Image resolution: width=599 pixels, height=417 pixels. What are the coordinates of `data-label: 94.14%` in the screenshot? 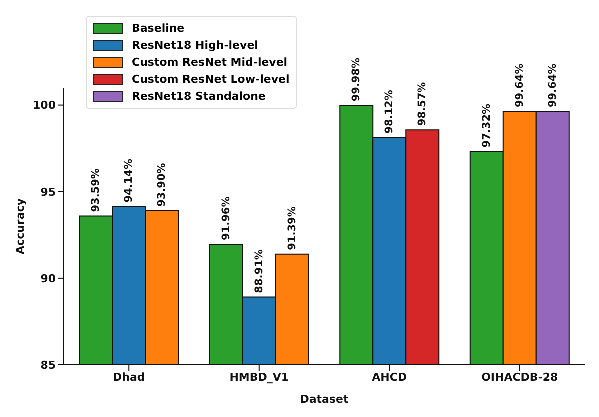 It's located at (129, 180).